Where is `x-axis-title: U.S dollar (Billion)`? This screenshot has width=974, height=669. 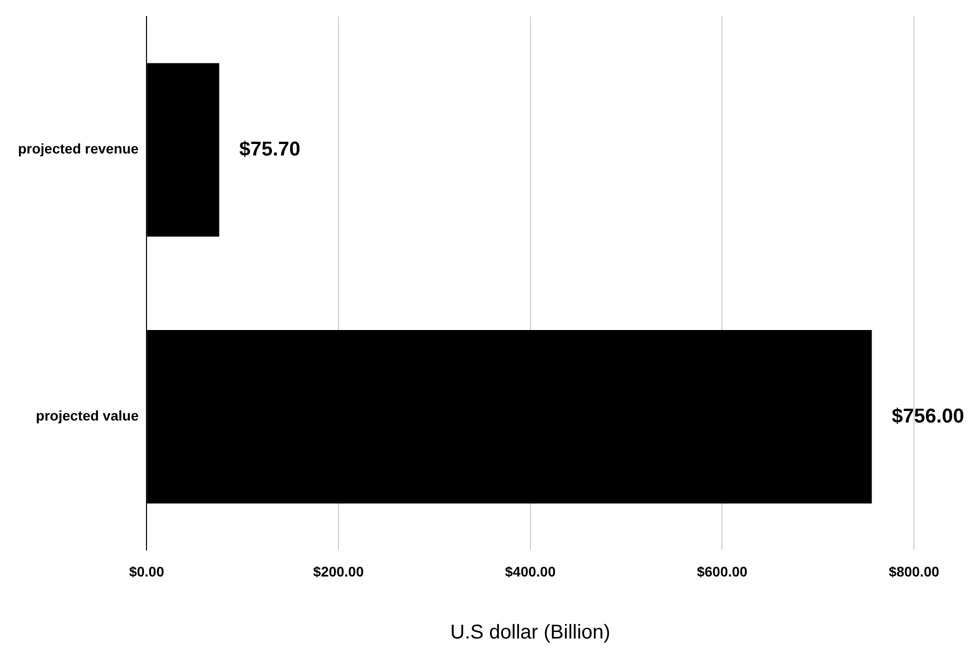 x-axis-title: U.S dollar (Billion) is located at coordinates (530, 633).